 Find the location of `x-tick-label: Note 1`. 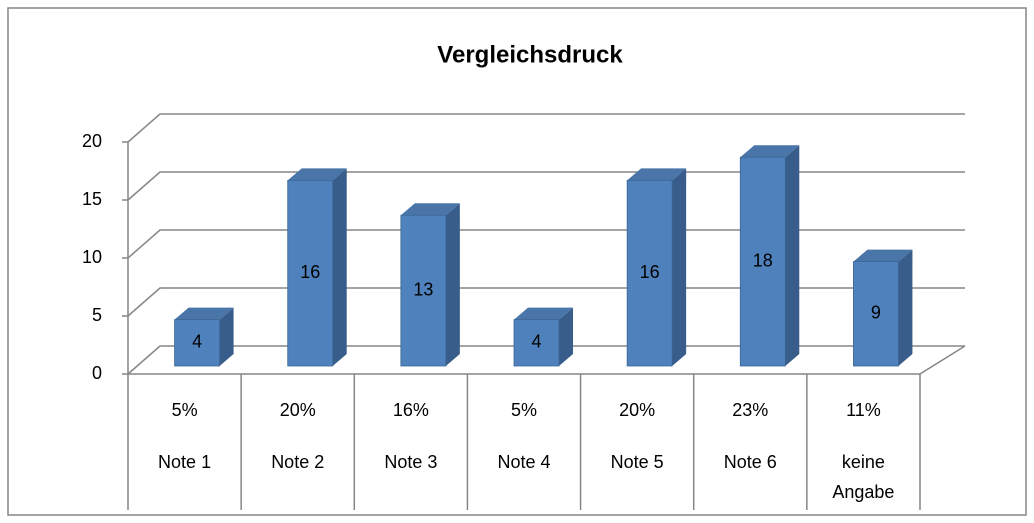

x-tick-label: Note 1 is located at coordinates (185, 462).